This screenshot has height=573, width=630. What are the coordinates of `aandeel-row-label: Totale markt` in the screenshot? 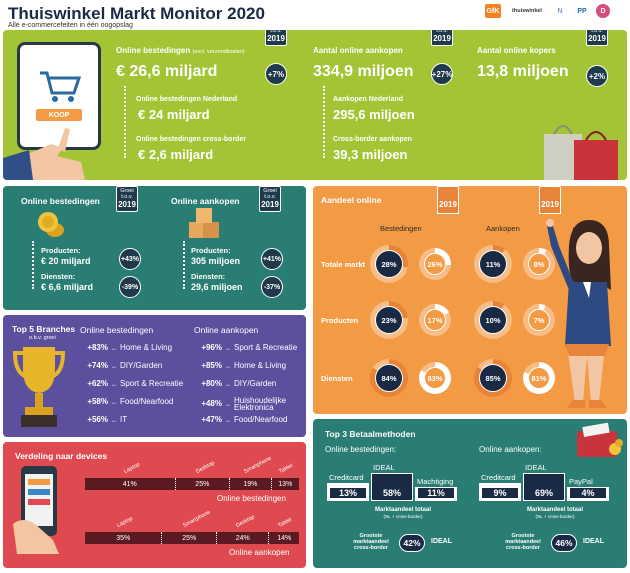 It's located at (343, 264).